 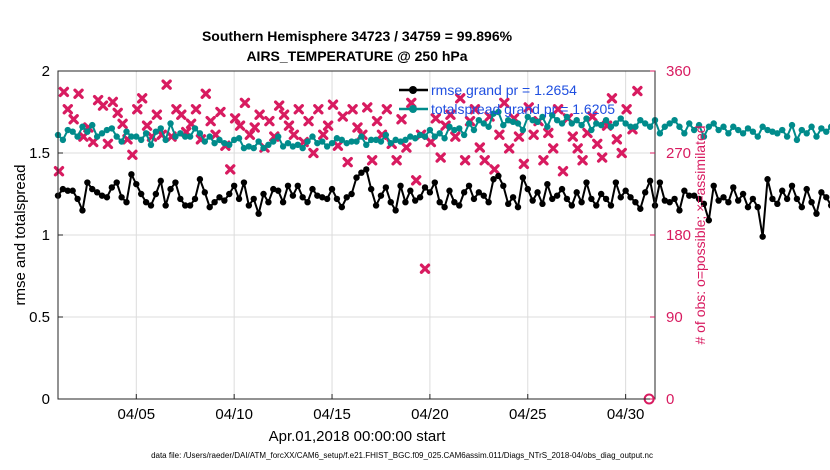 What do you see at coordinates (504, 90) in the screenshot?
I see `legend-rmse-label: rmse grand pr = 1.2654` at bounding box center [504, 90].